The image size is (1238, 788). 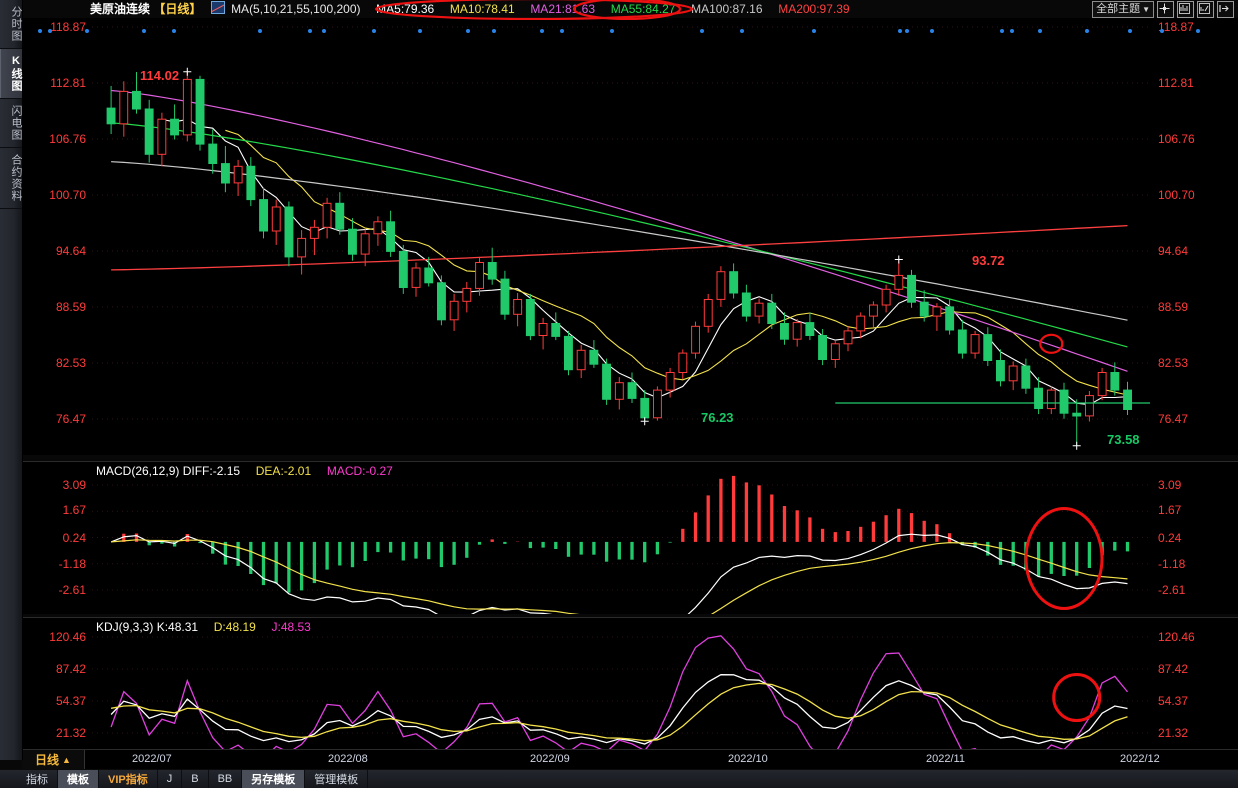 What do you see at coordinates (482, 9) in the screenshot?
I see `ma10-value: MA10:78.41` at bounding box center [482, 9].